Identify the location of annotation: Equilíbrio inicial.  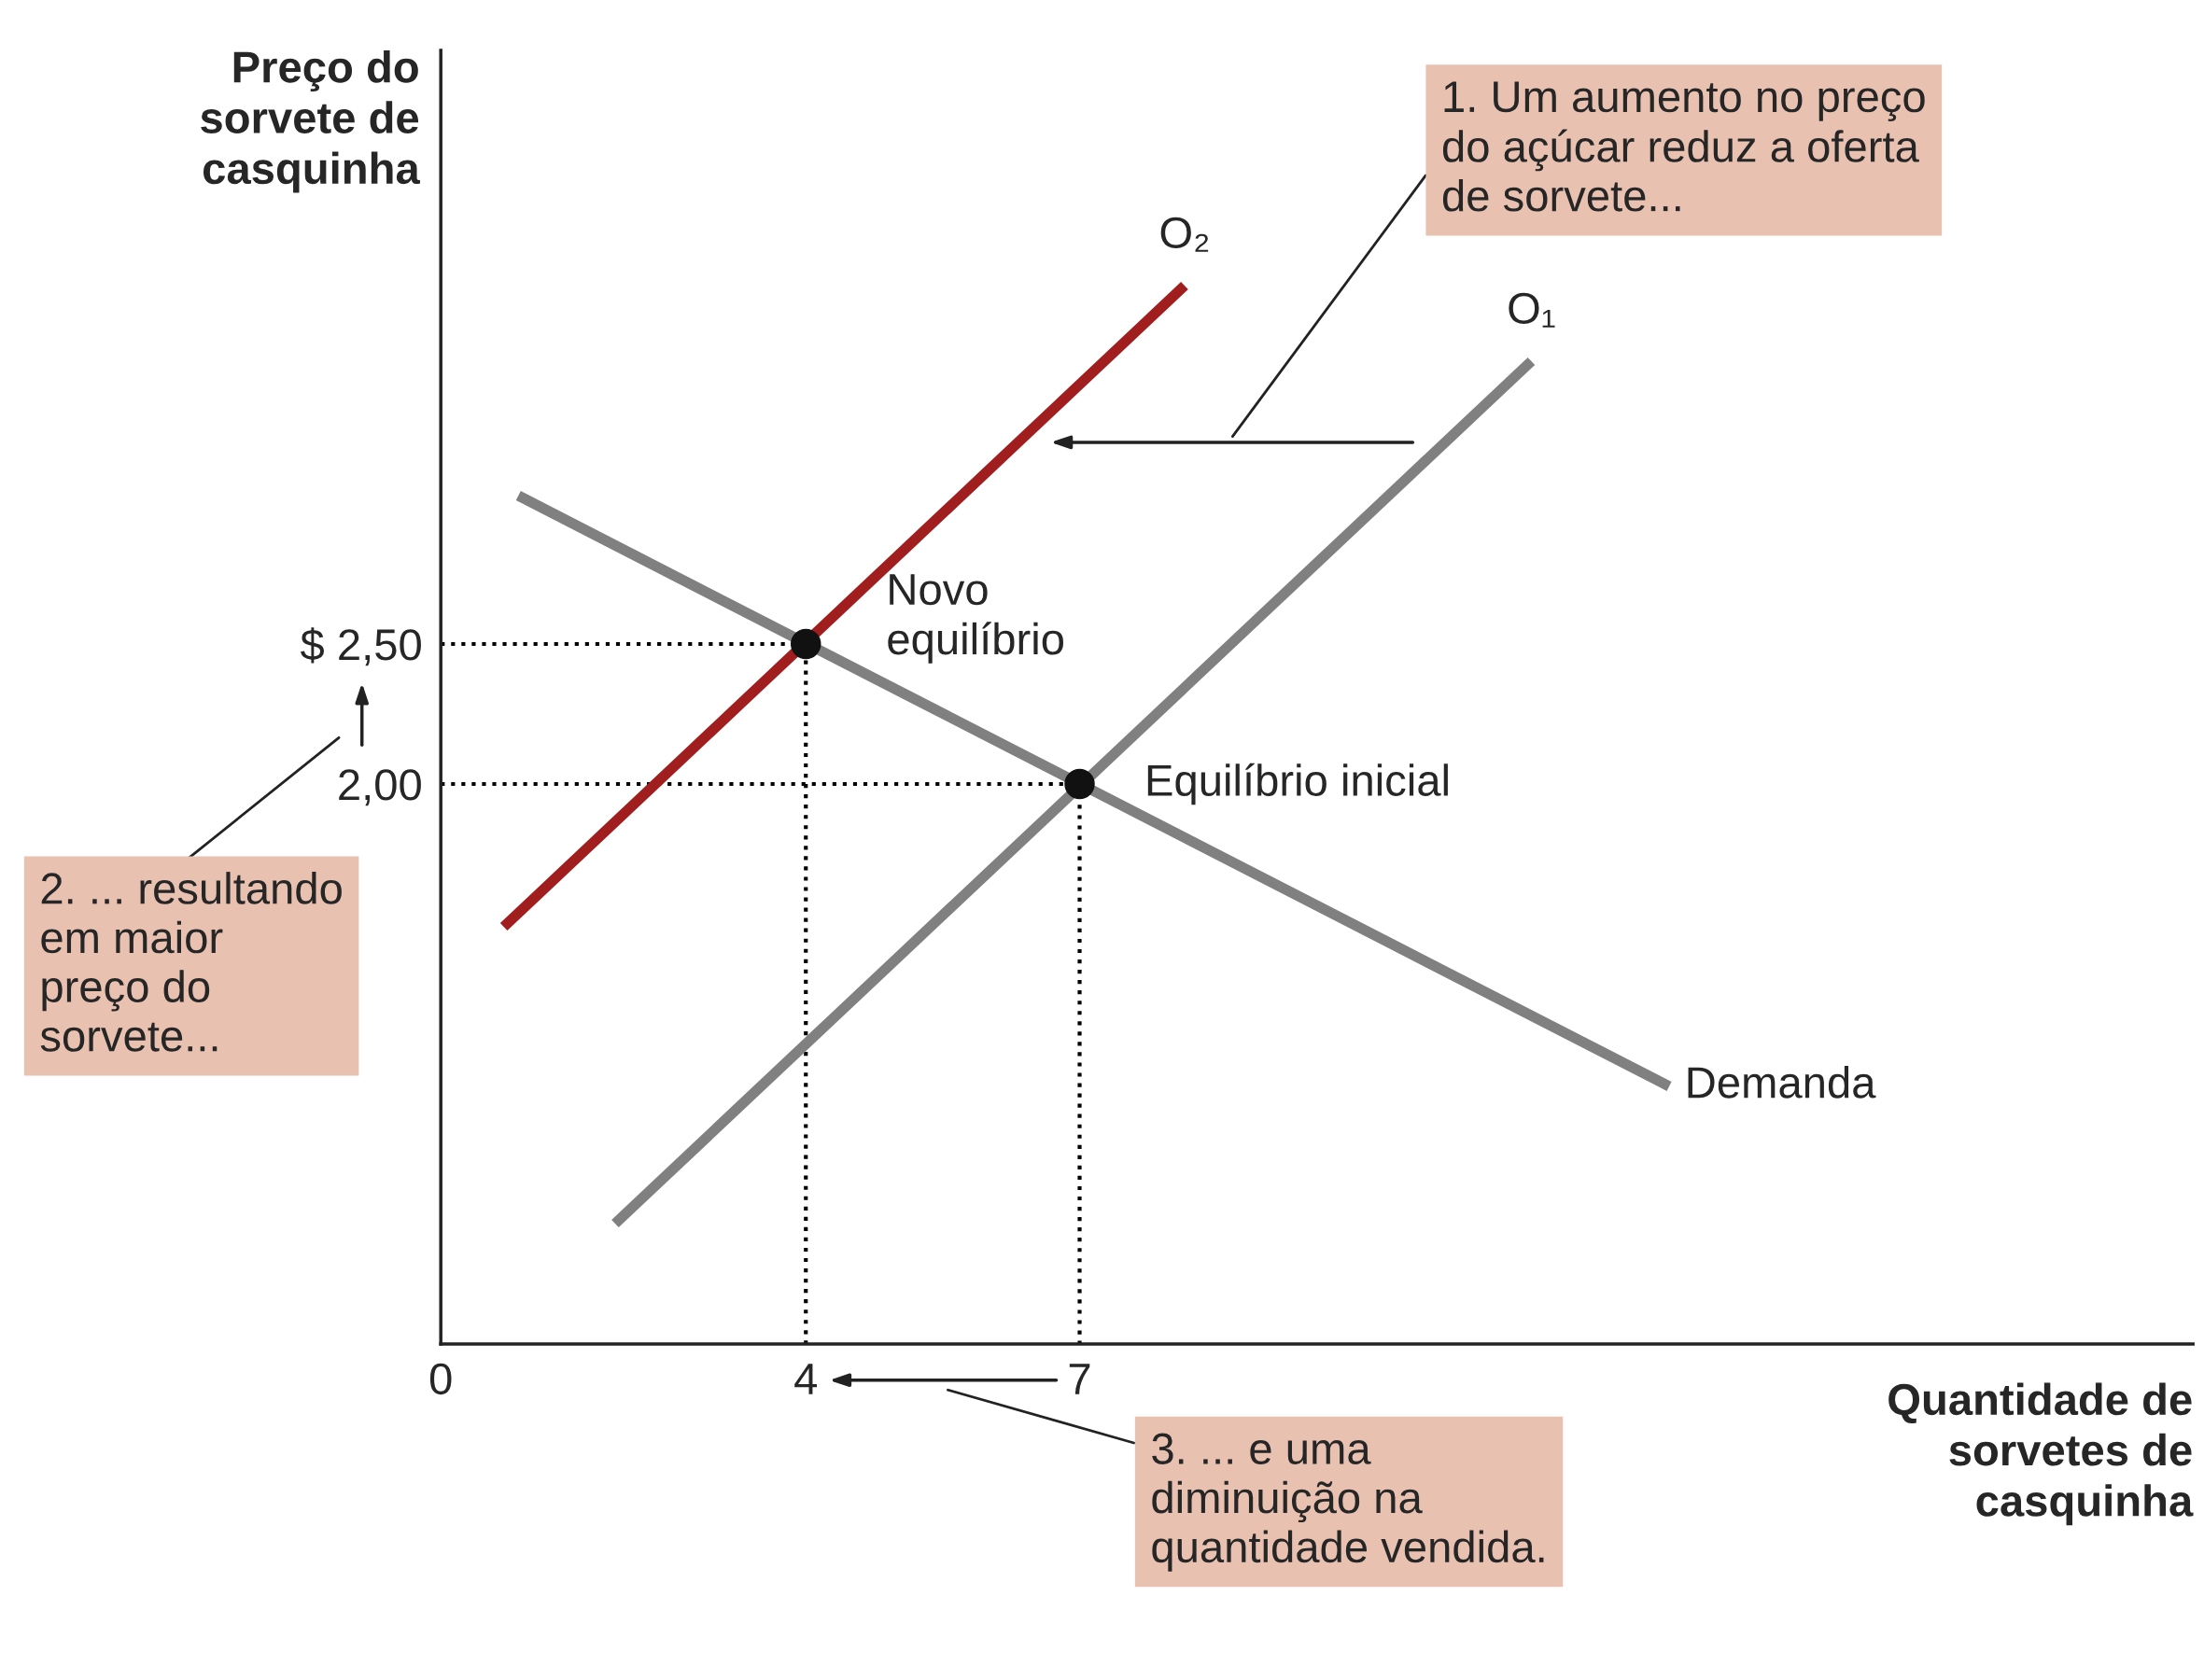
(1297, 784).